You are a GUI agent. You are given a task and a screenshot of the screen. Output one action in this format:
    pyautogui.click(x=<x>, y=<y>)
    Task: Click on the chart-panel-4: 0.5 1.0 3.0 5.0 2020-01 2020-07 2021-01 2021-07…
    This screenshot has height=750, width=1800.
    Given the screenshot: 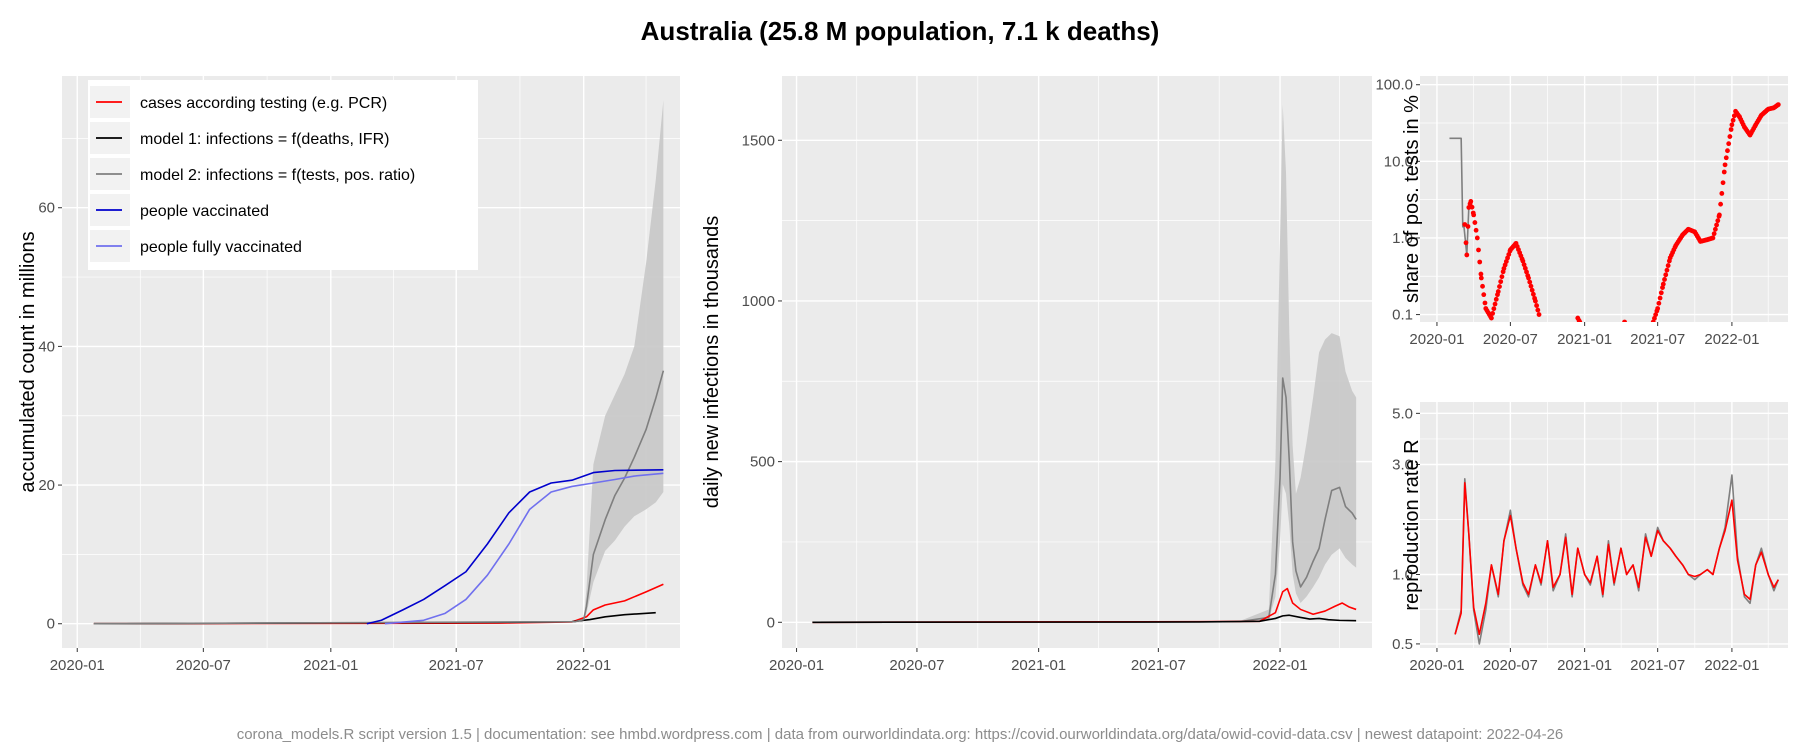 What is the action you would take?
    pyautogui.click(x=1590, y=538)
    